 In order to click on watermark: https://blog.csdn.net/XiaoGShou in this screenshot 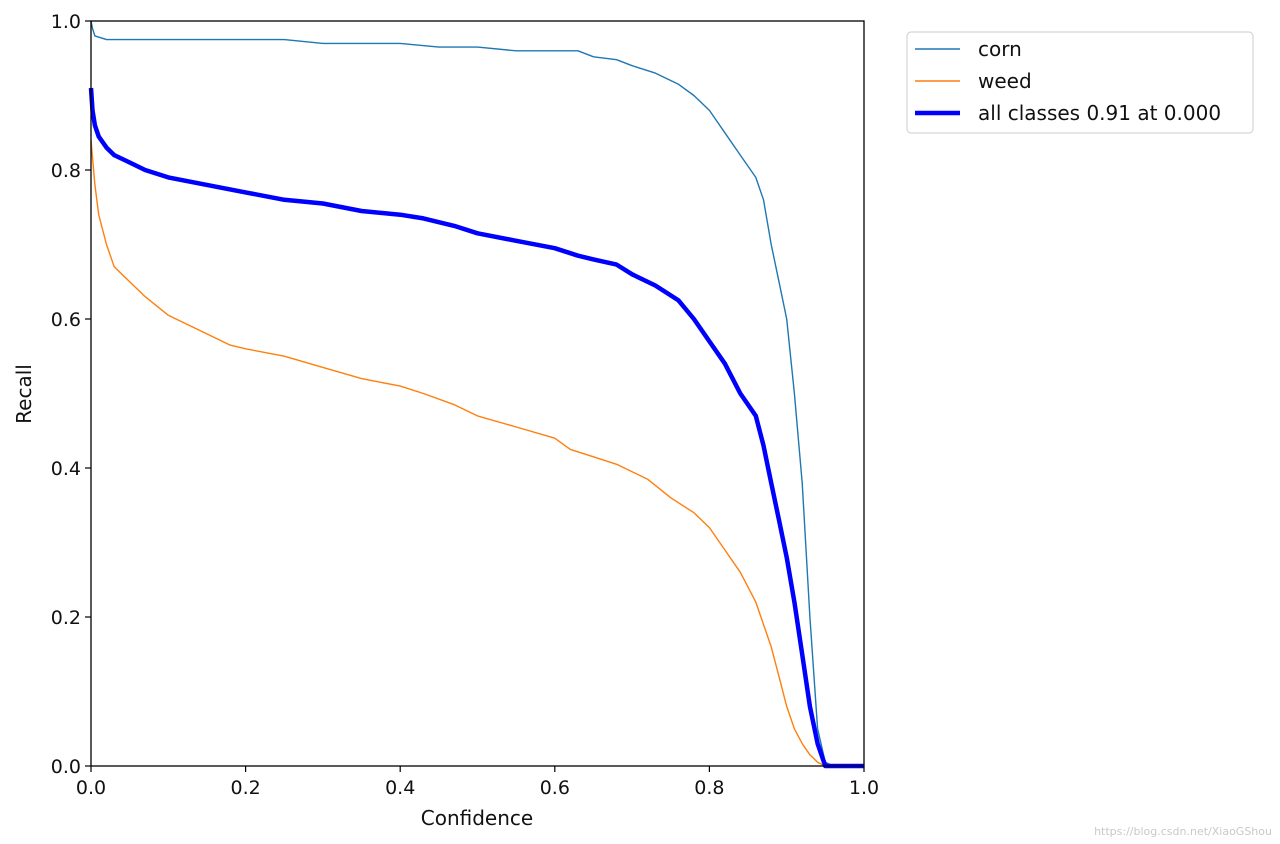, I will do `click(1183, 831)`.